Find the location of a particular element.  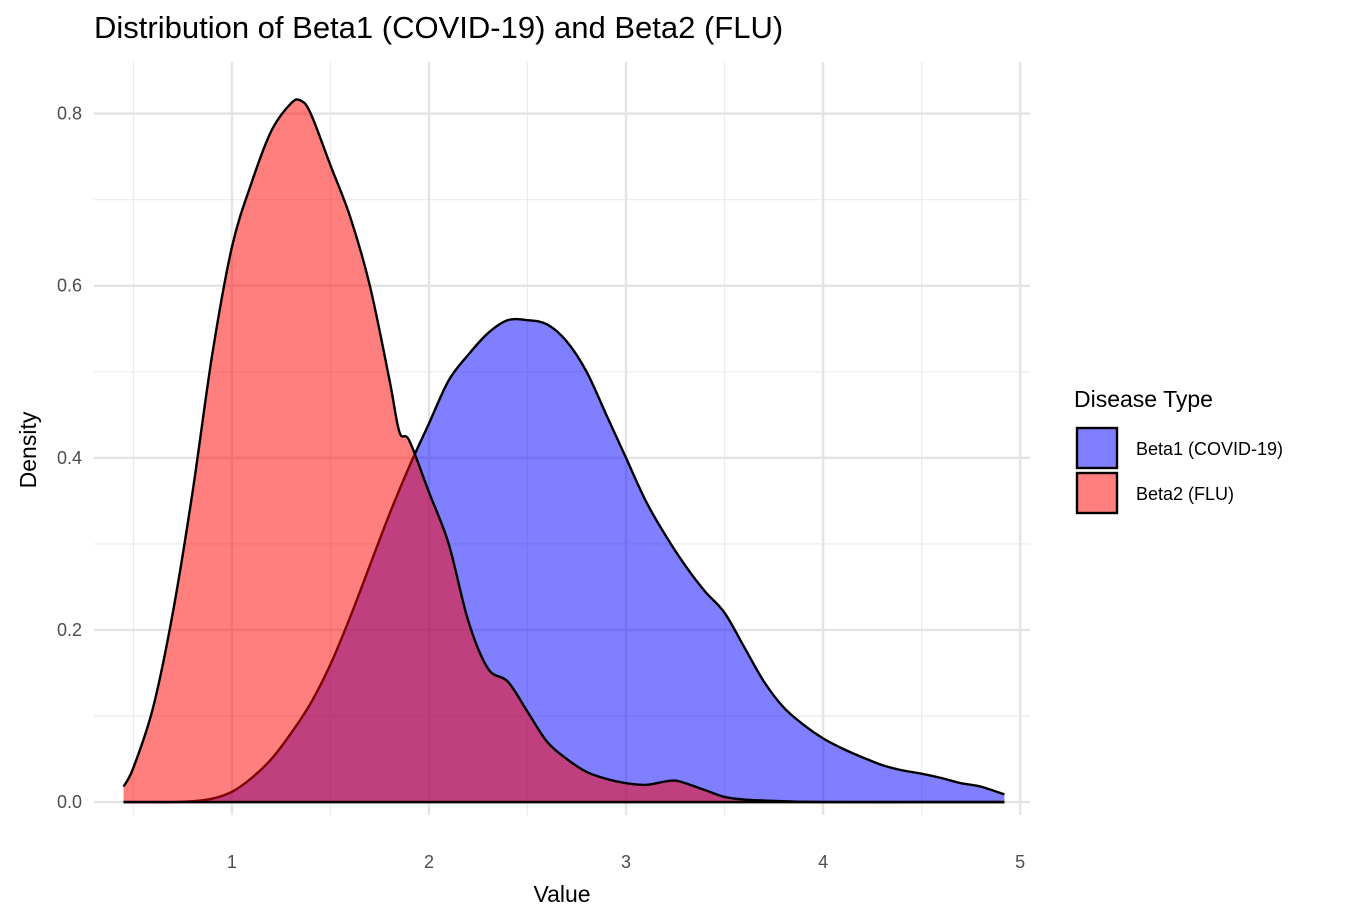

legend-items: Beta1 (COVID-19) Beta2 (FLU) is located at coordinates (1179, 470).